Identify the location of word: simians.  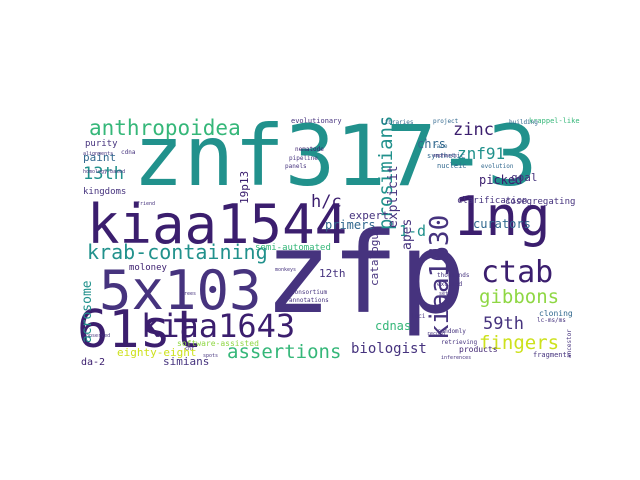
(186, 361).